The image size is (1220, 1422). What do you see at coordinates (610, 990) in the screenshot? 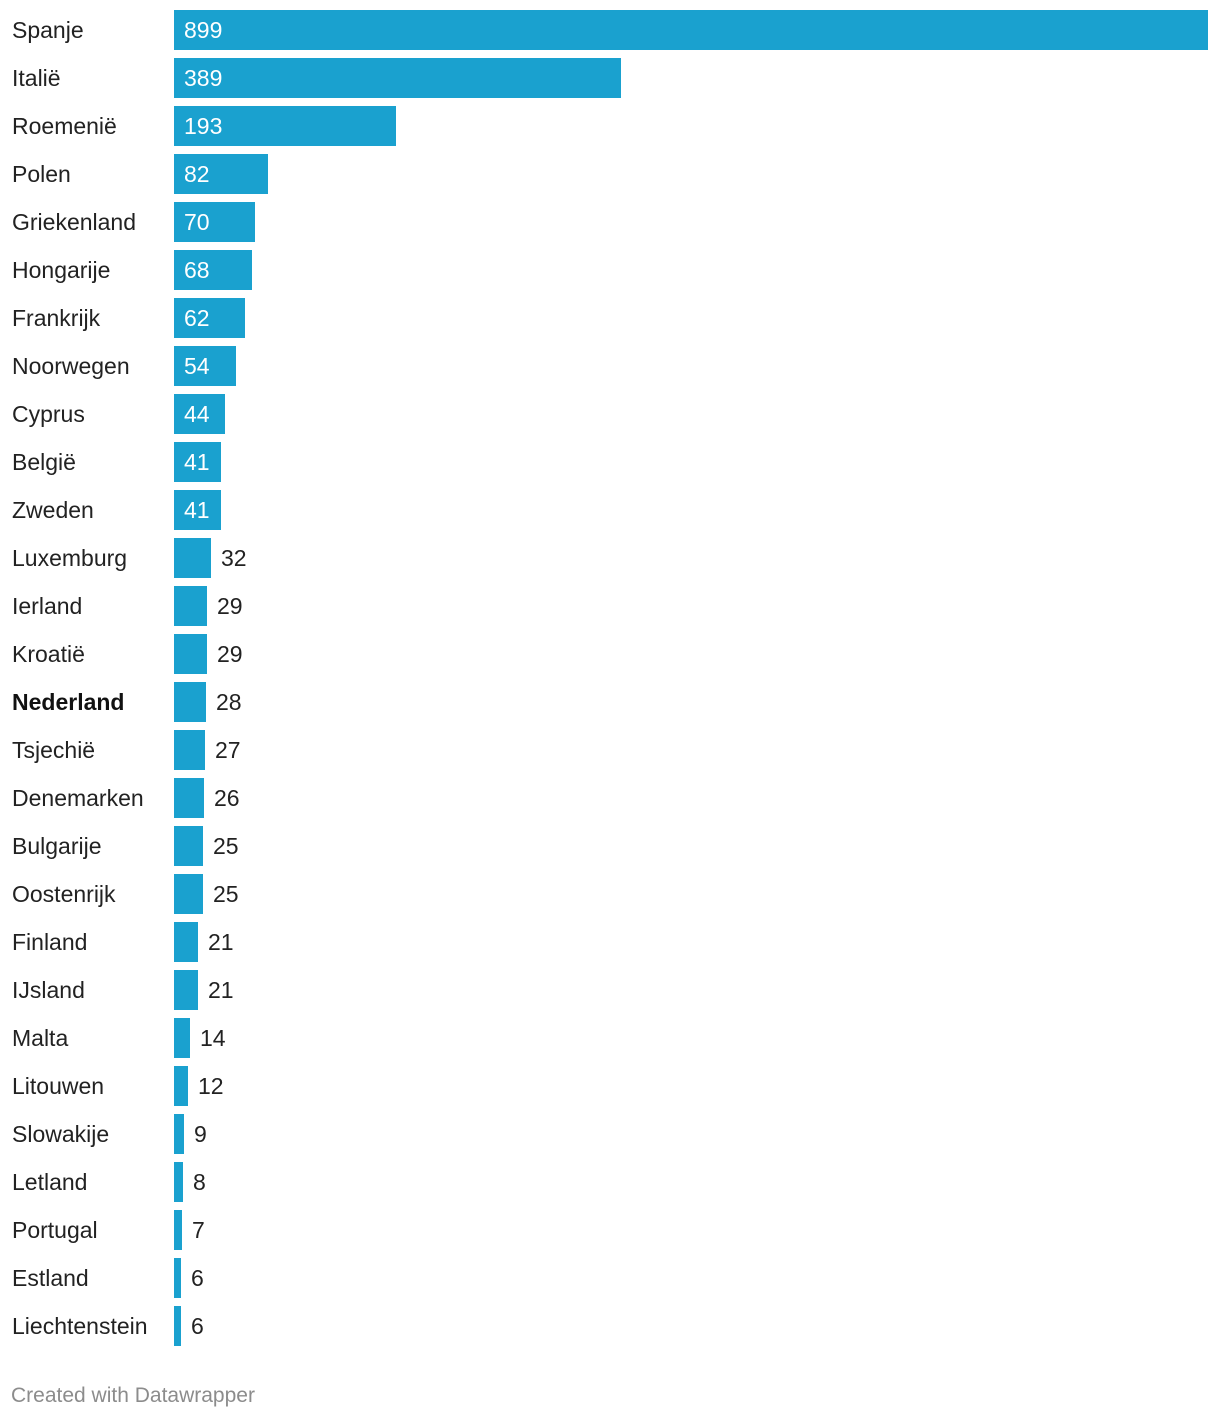
I see `bar-row-ijsland: IJsland 21` at bounding box center [610, 990].